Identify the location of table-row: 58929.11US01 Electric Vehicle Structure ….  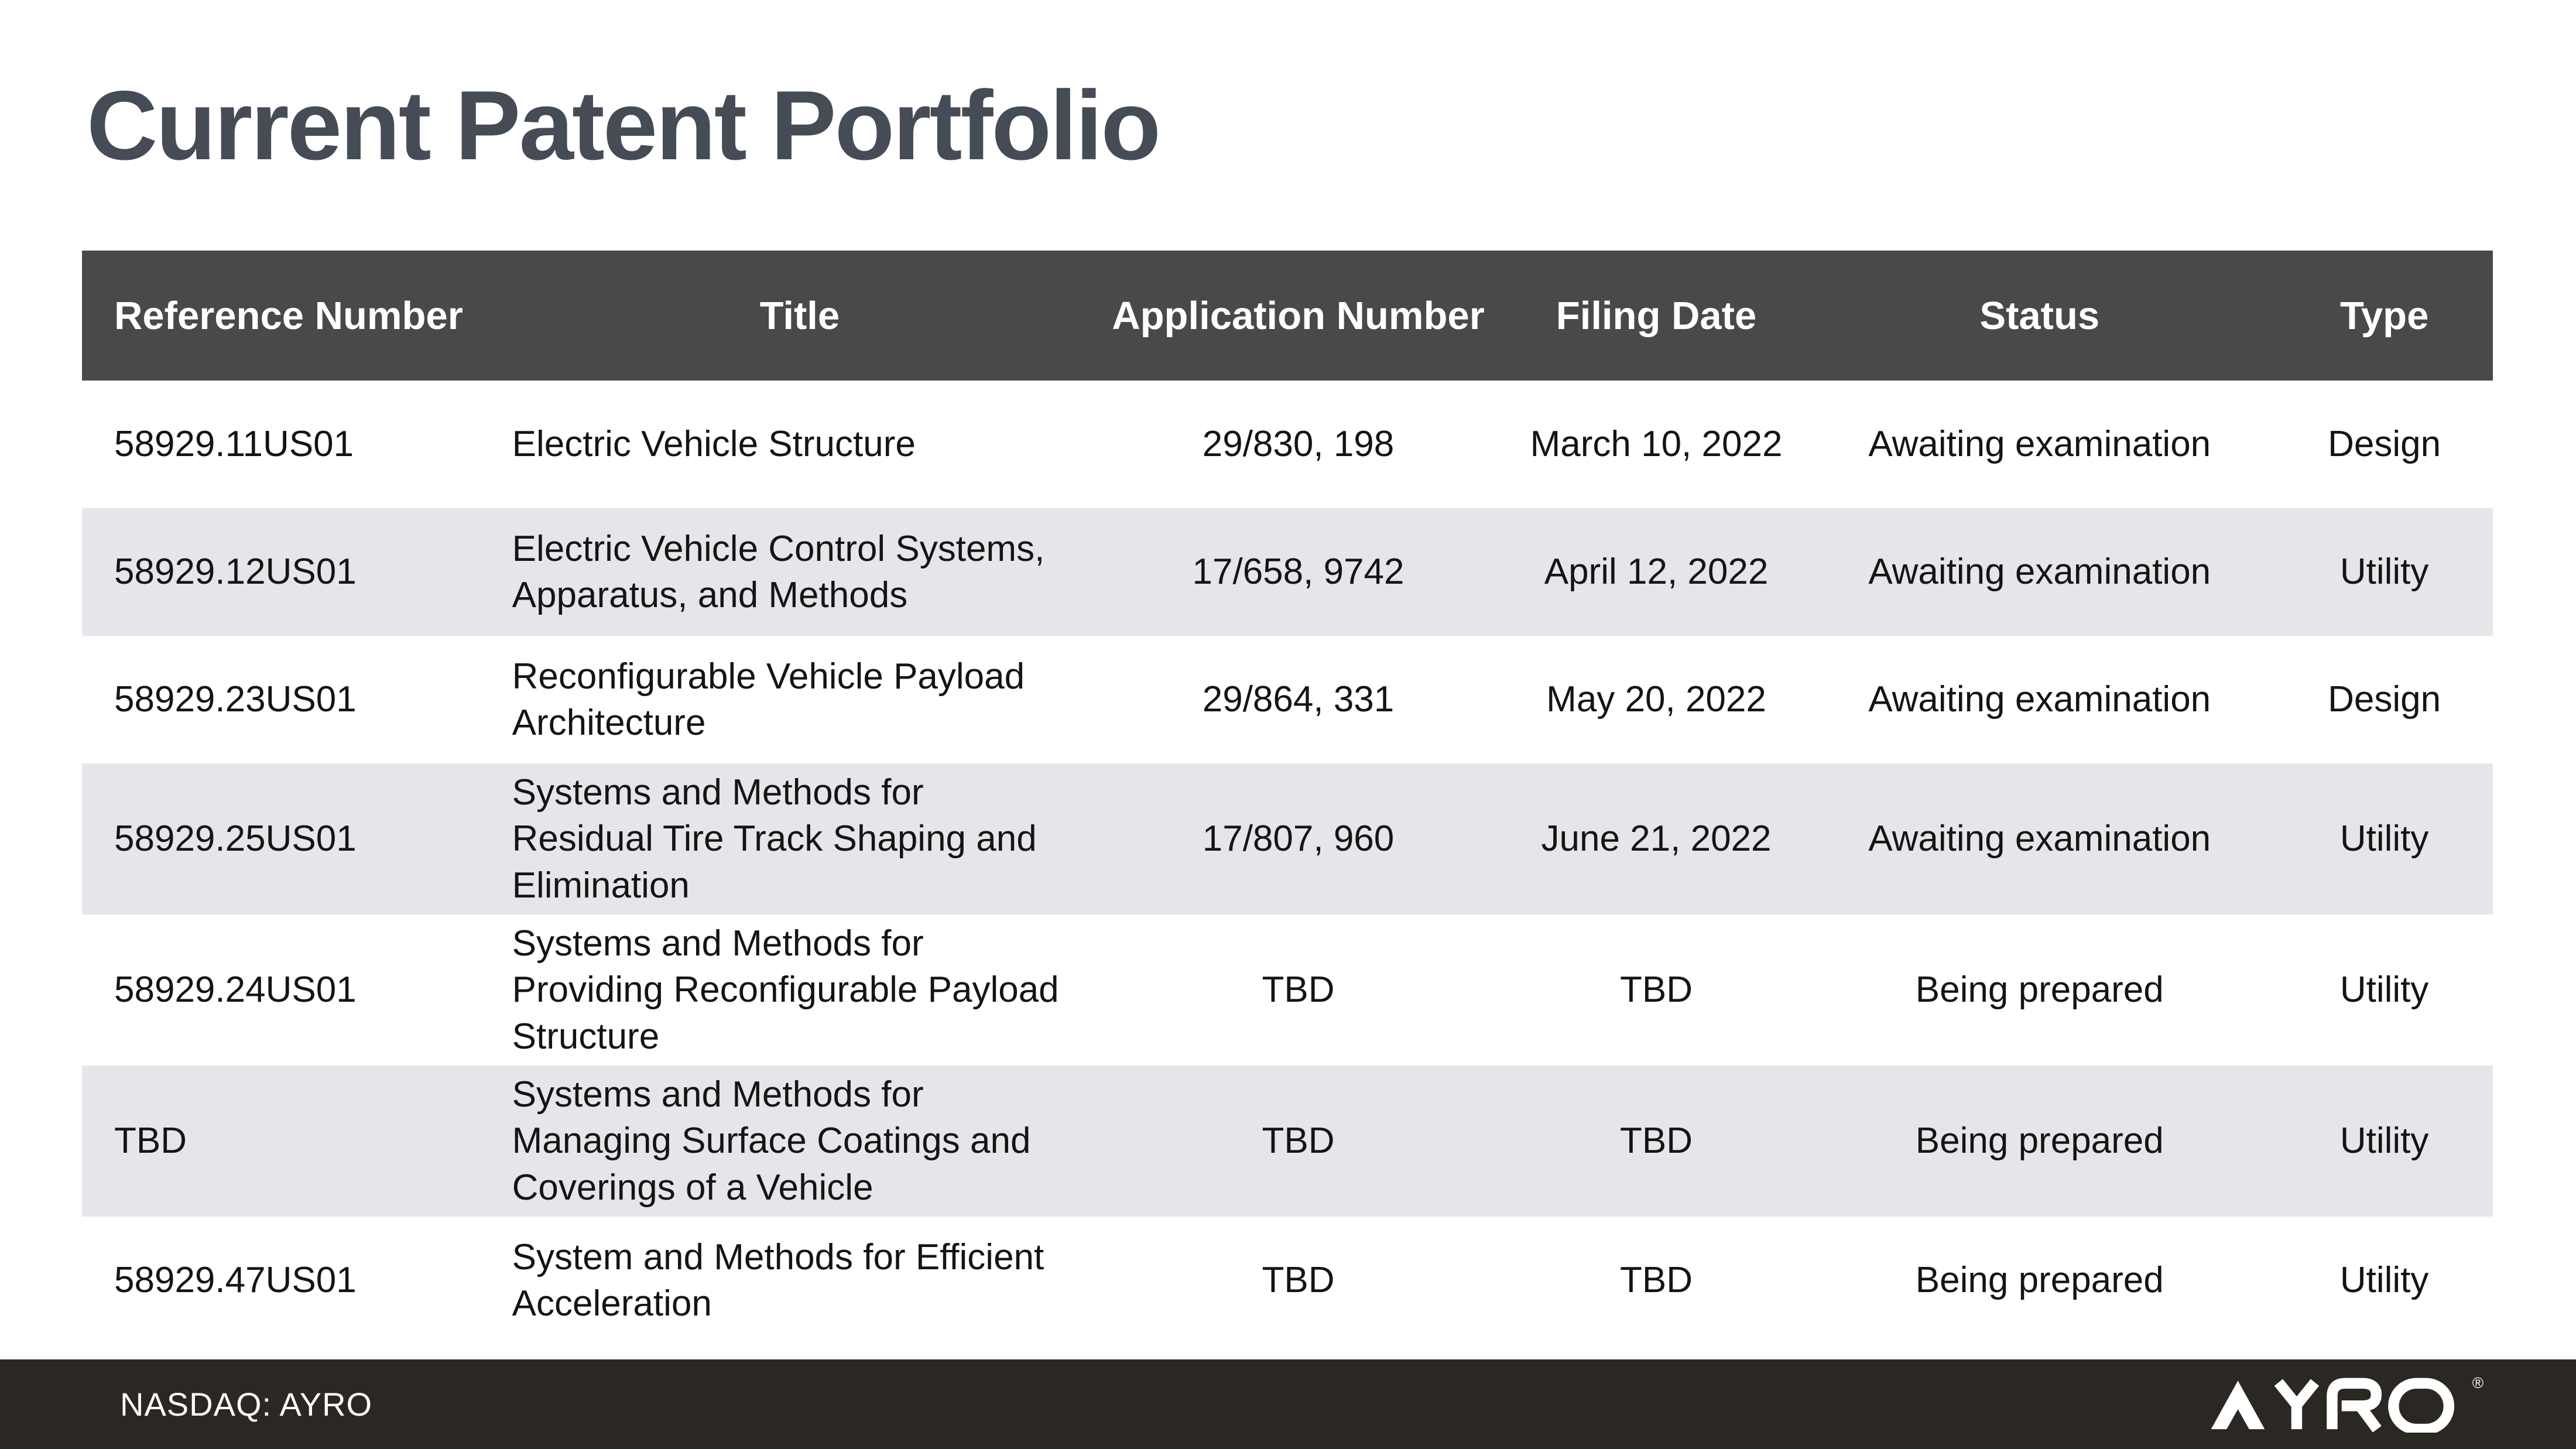
(1287, 444).